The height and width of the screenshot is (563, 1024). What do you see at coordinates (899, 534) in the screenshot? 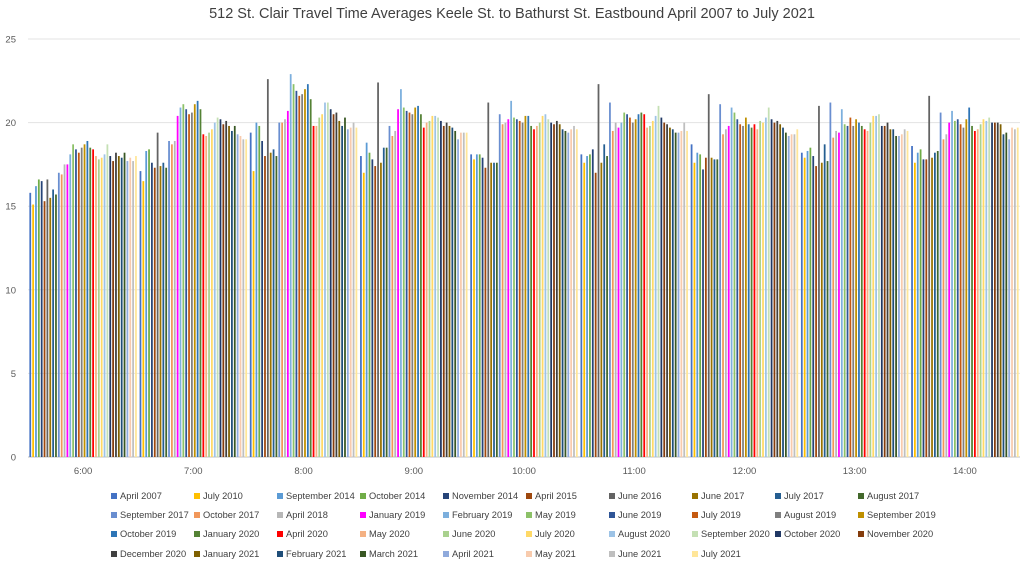
I see `legend-item: November 2020` at bounding box center [899, 534].